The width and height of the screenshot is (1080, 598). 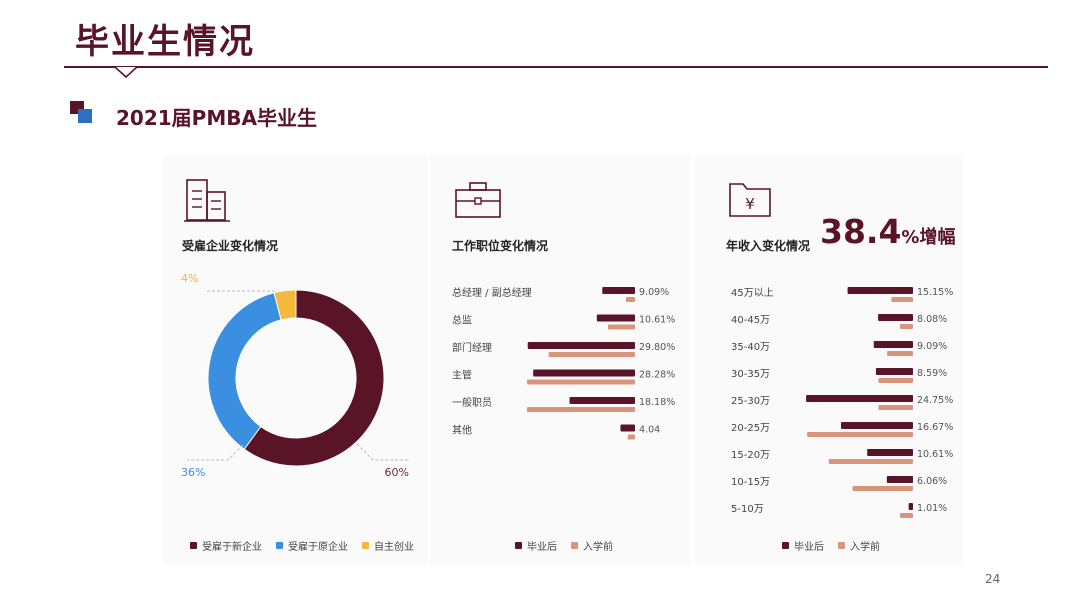 I want to click on category-label: 一般职员, so click(x=472, y=402).